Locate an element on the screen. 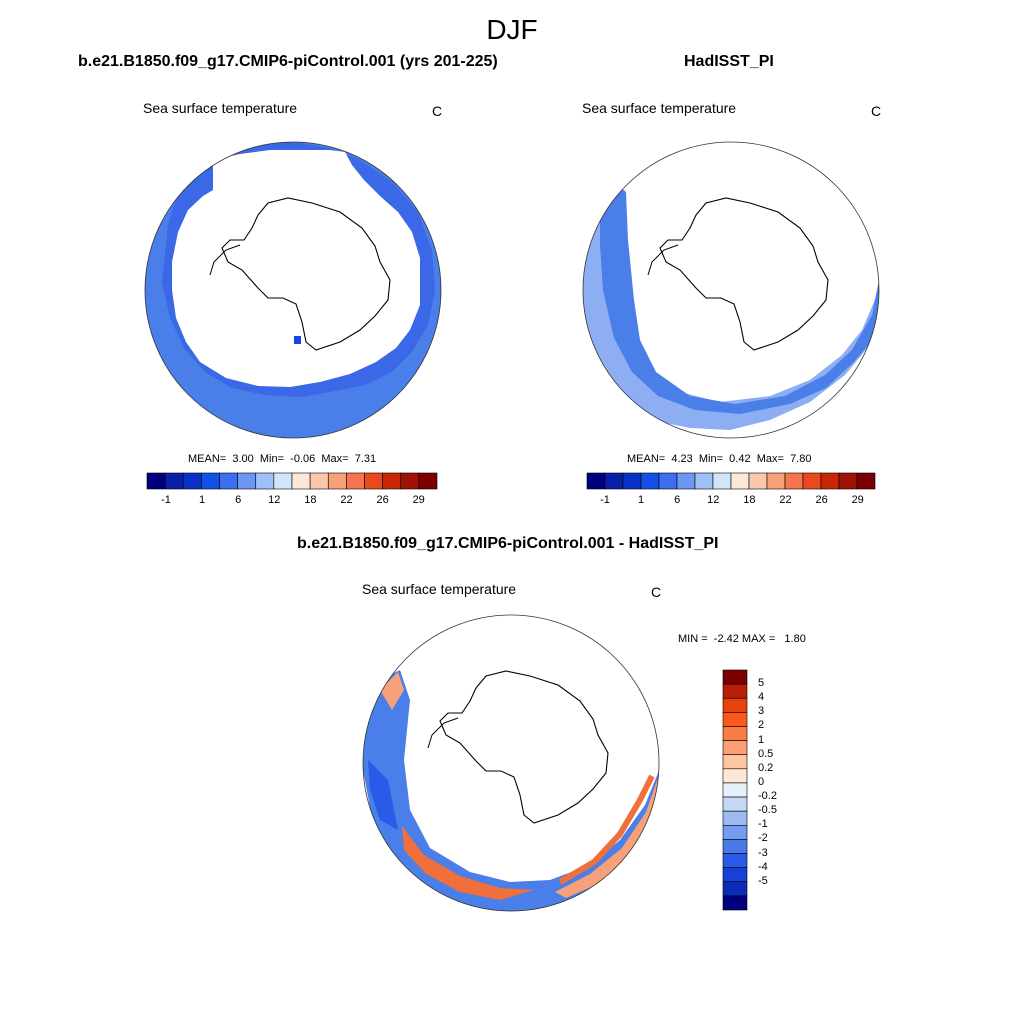 The width and height of the screenshot is (1024, 1024). colorbar-tick-model: -1 is located at coordinates (166, 500).